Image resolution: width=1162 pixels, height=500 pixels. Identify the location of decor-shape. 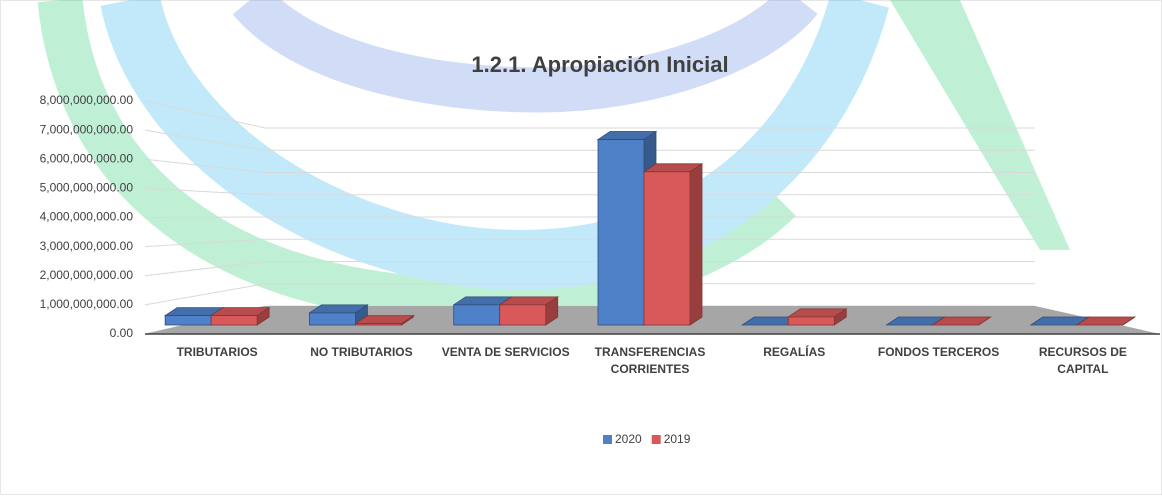
(980, 125).